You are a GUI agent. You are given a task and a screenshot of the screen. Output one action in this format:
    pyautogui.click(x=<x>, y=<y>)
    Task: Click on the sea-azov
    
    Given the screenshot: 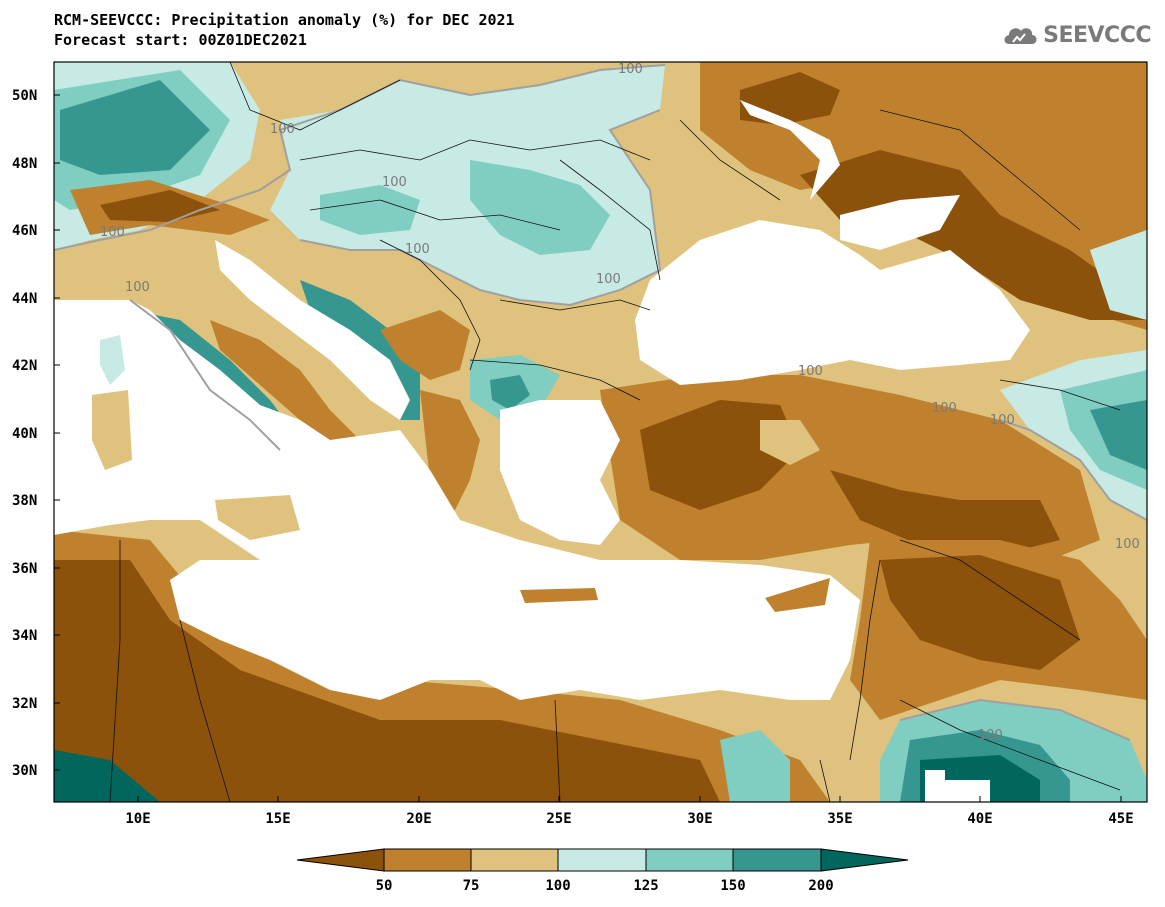 What is the action you would take?
    pyautogui.click(x=900, y=222)
    